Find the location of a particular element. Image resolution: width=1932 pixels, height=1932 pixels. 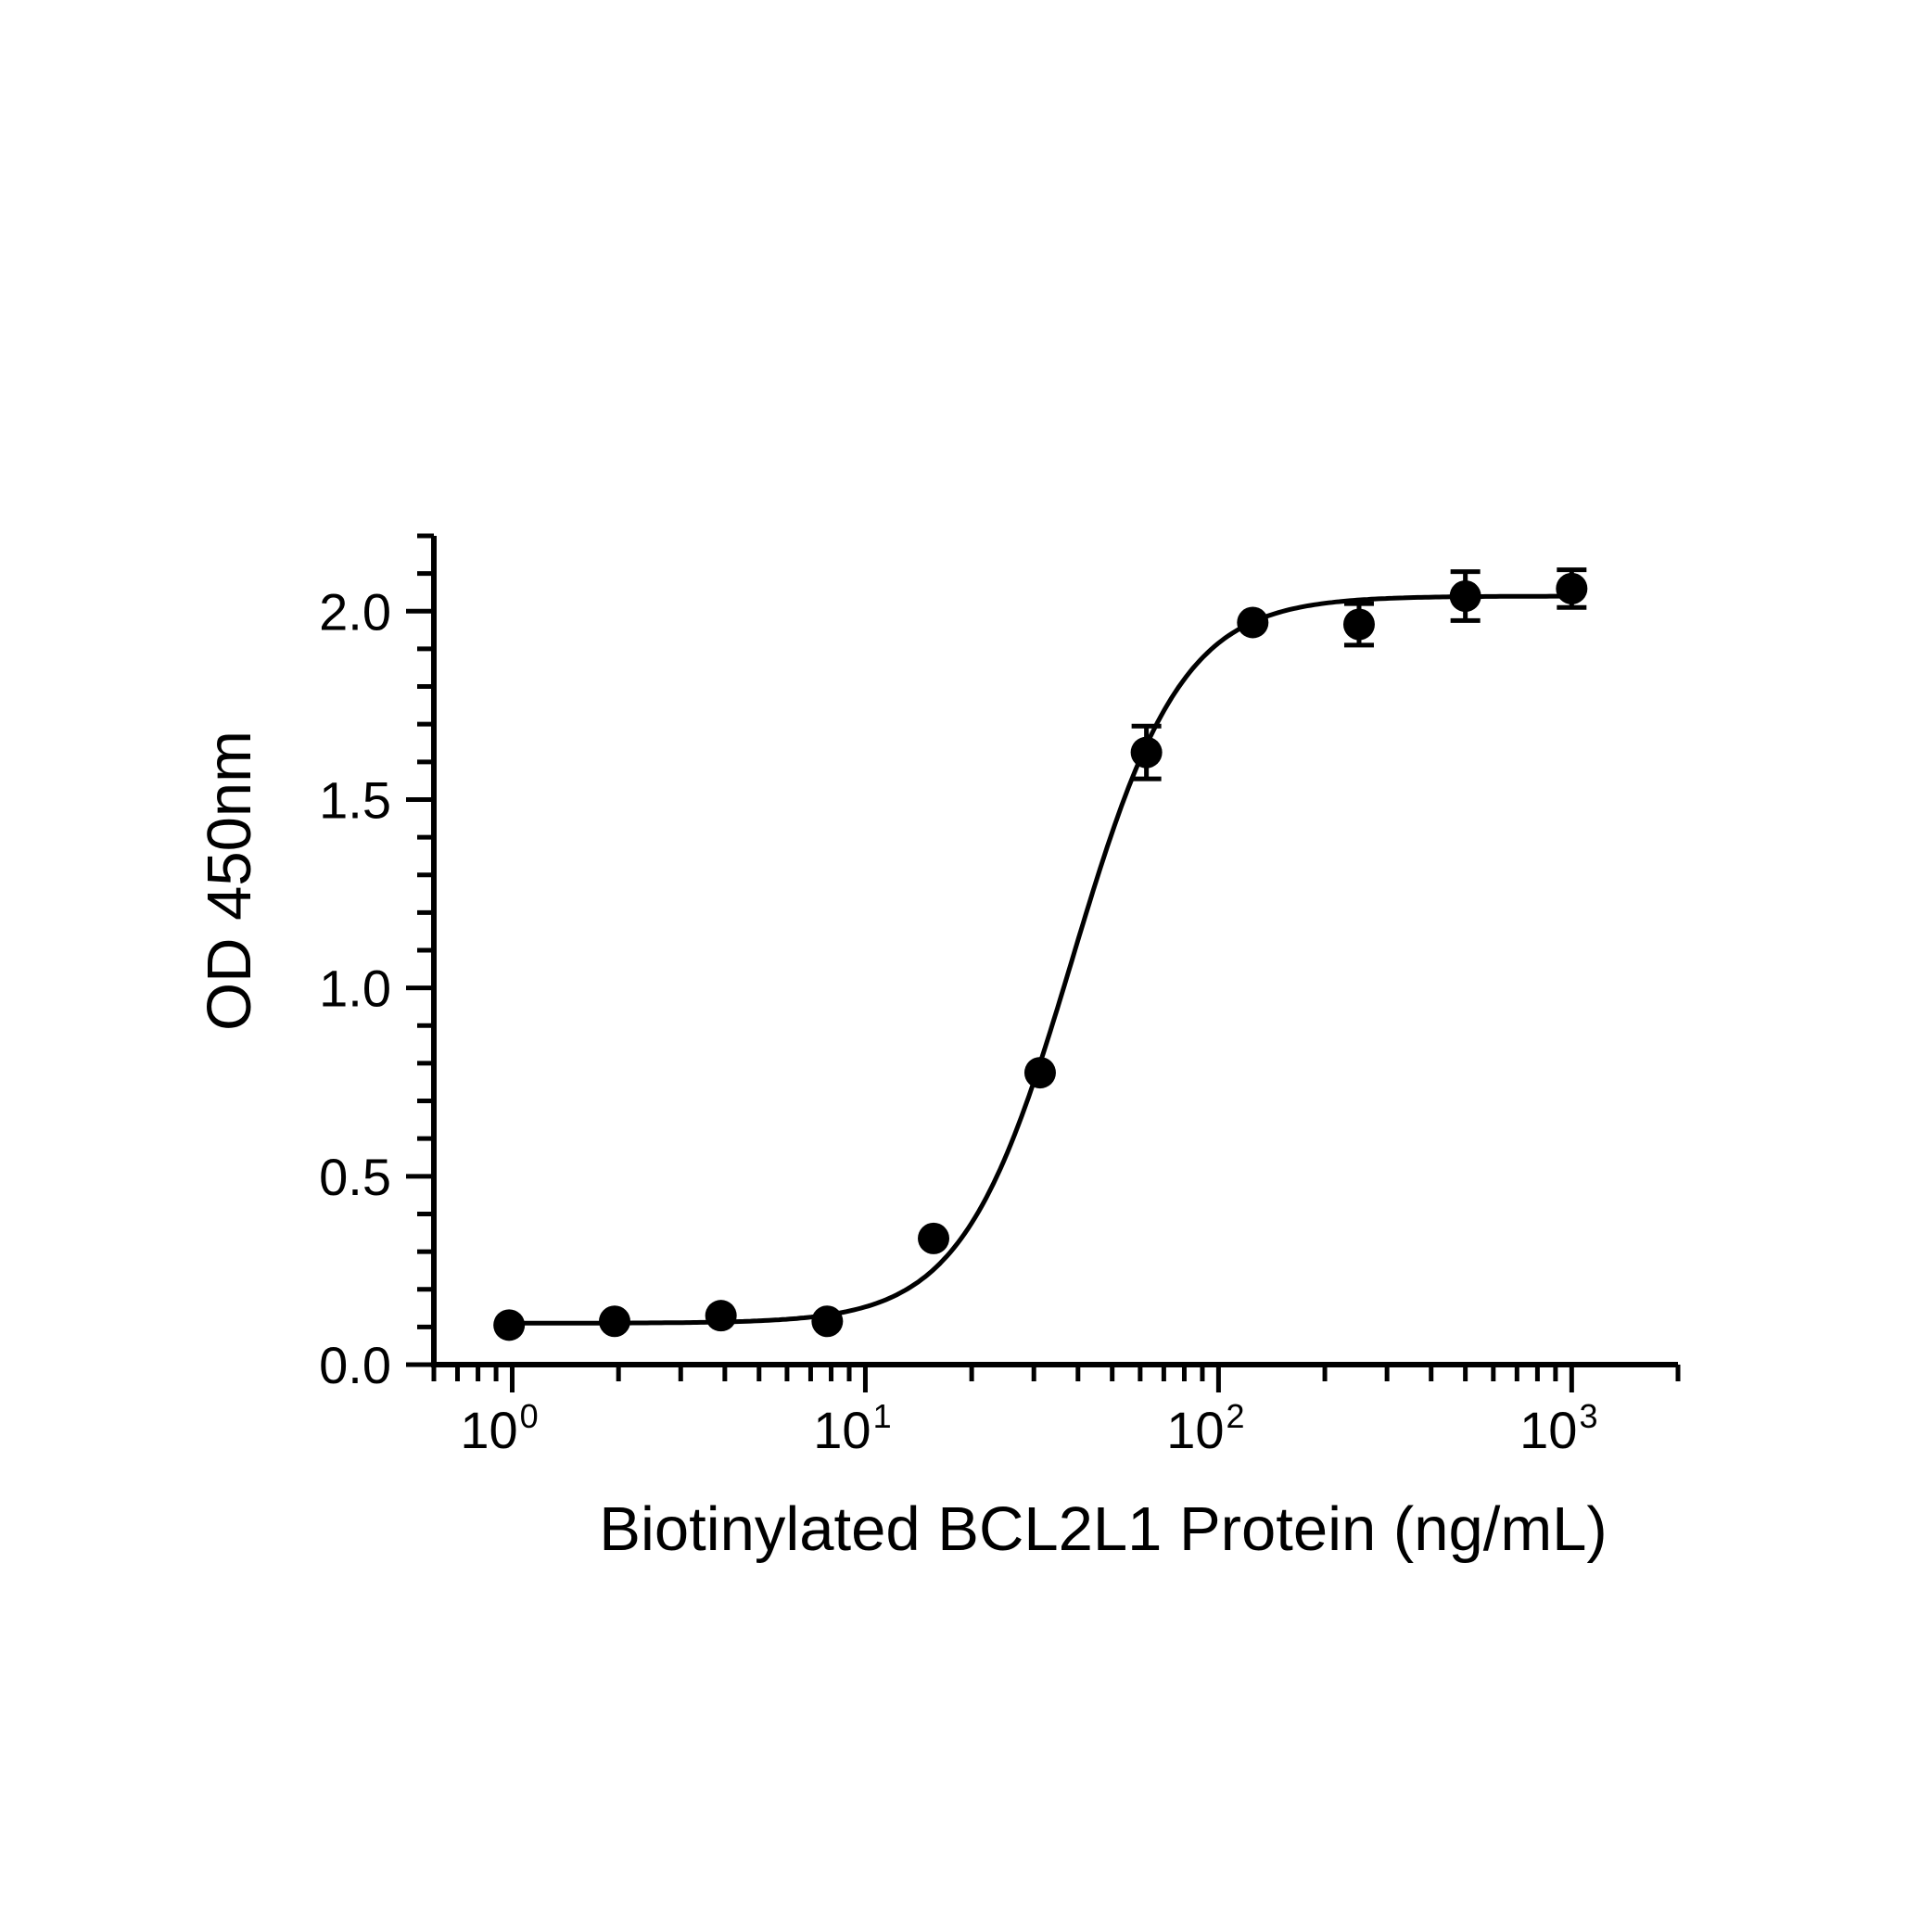

x-tick-label: 10⁰ is located at coordinates (499, 1428).